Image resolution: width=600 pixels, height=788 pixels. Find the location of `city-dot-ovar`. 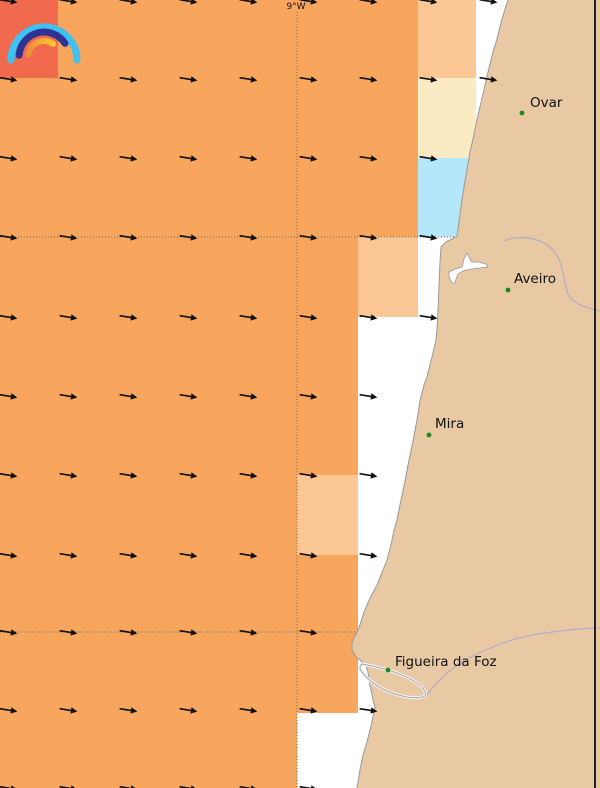

city-dot-ovar is located at coordinates (522, 113).